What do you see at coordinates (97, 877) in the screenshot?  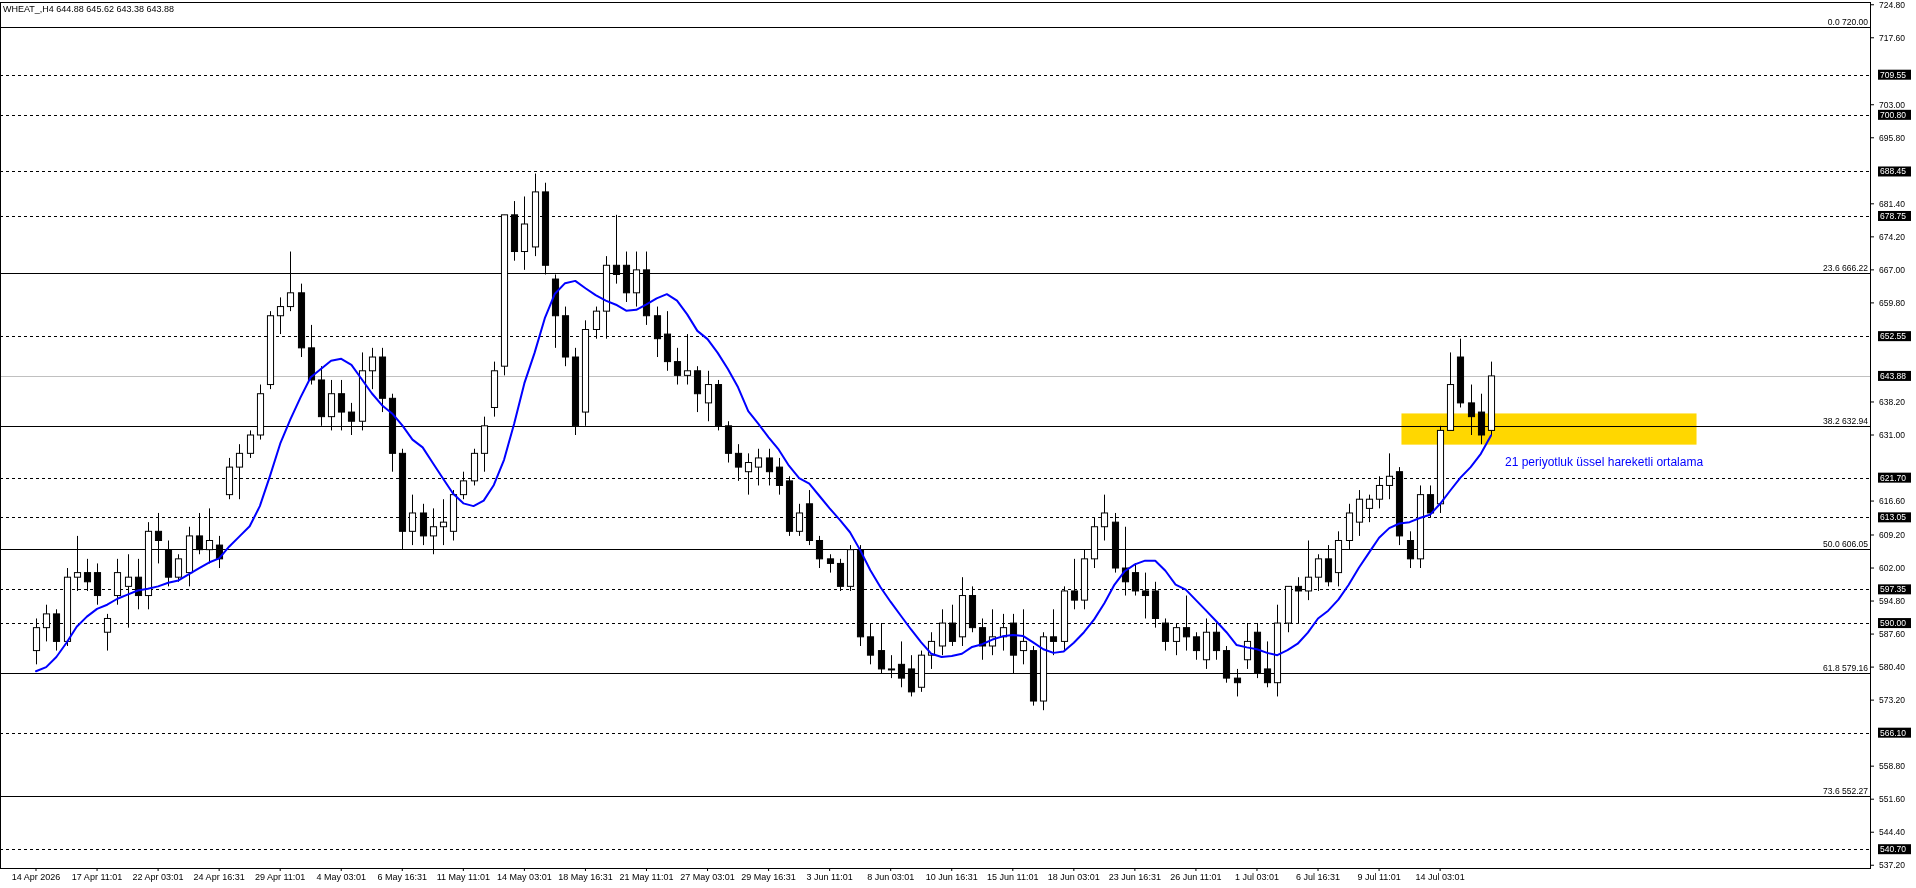 I see `x-tick-label: 17 Apr 11:01` at bounding box center [97, 877].